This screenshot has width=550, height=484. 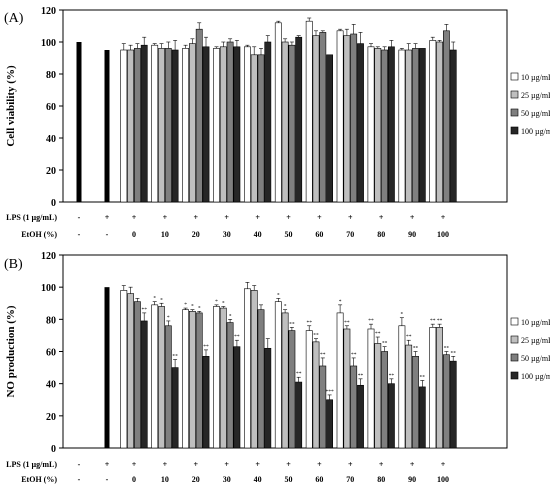 I want to click on etoh-cell: 40, so click(x=258, y=234).